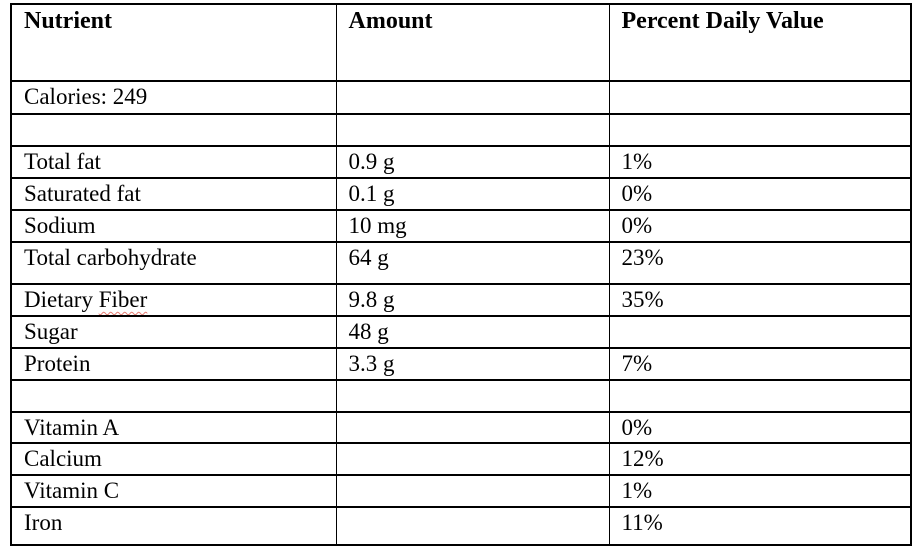 Image resolution: width=924 pixels, height=557 pixels. What do you see at coordinates (760, 262) in the screenshot?
I see `pdv-cell: 23%` at bounding box center [760, 262].